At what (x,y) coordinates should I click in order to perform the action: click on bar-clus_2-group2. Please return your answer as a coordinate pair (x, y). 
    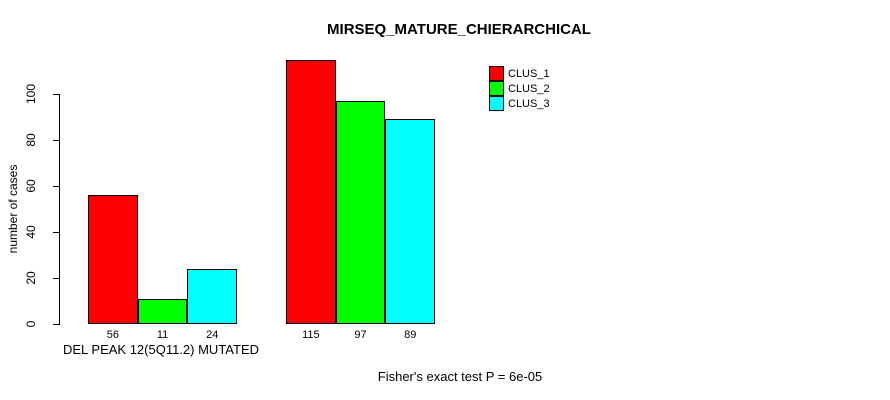
    Looking at the image, I should click on (360, 212).